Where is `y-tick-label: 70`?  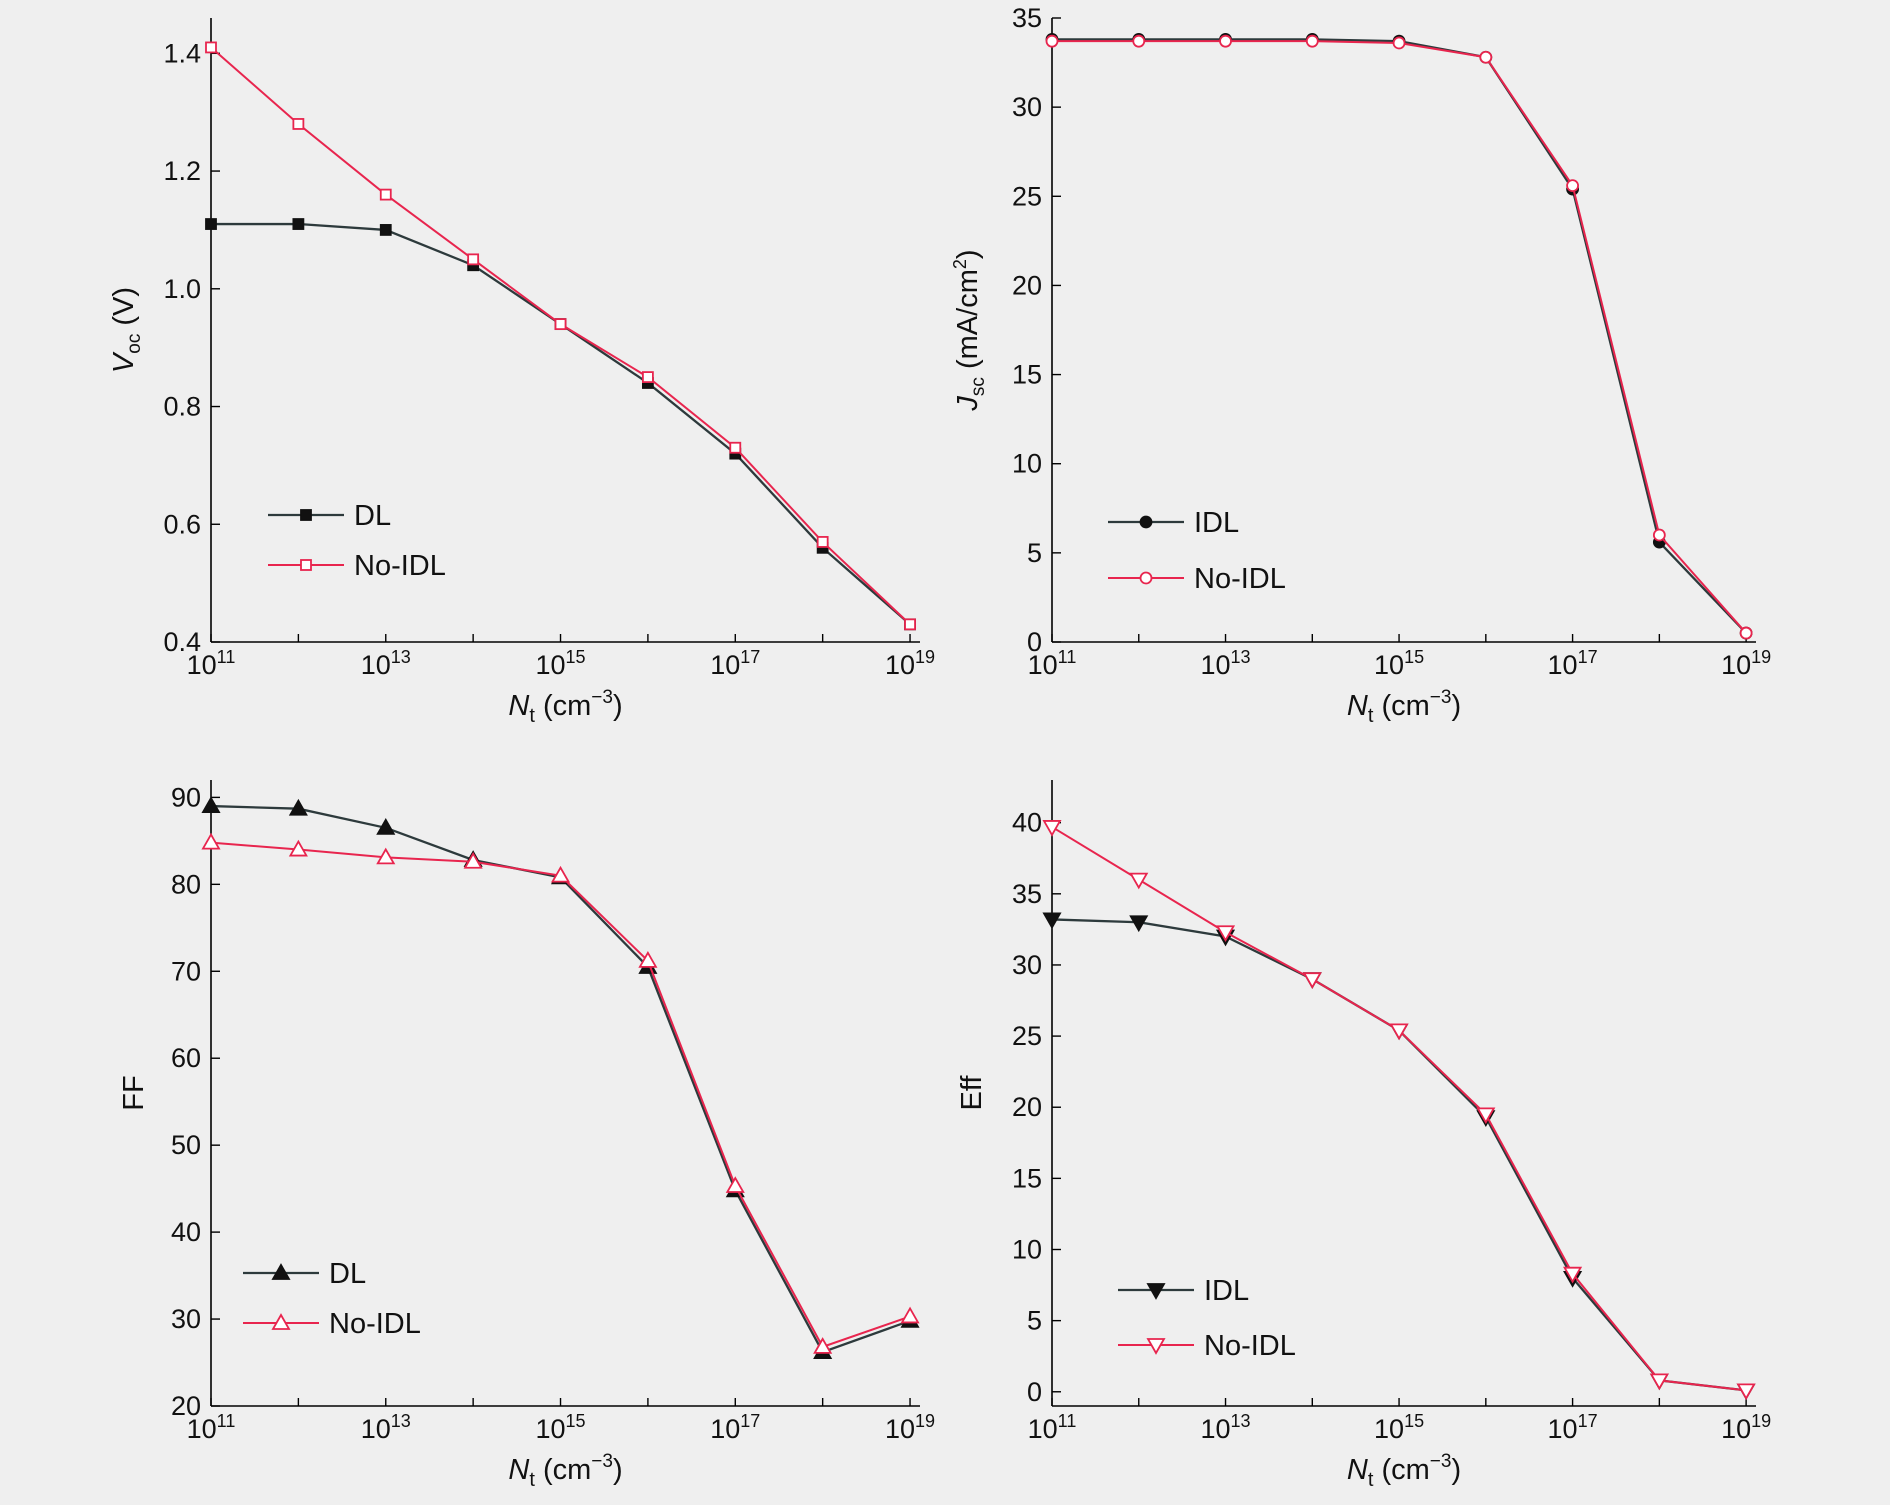
y-tick-label: 70 is located at coordinates (186, 971).